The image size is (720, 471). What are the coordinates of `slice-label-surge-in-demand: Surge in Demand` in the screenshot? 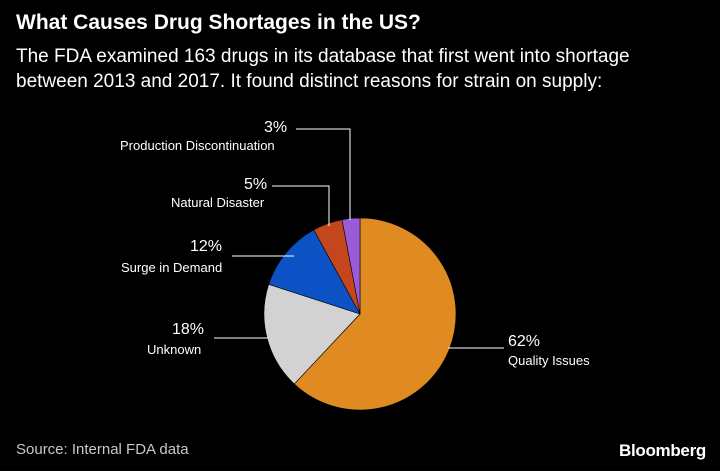 It's located at (171, 267).